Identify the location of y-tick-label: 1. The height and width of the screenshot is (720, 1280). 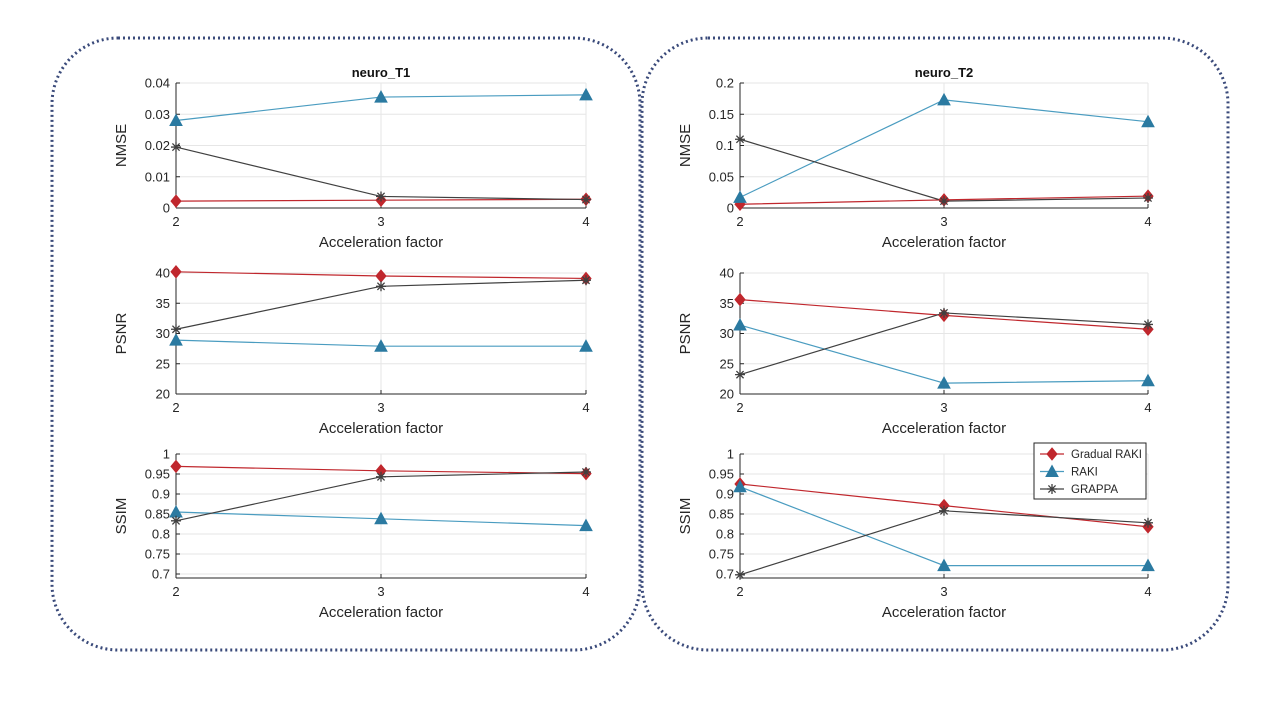
(730, 454).